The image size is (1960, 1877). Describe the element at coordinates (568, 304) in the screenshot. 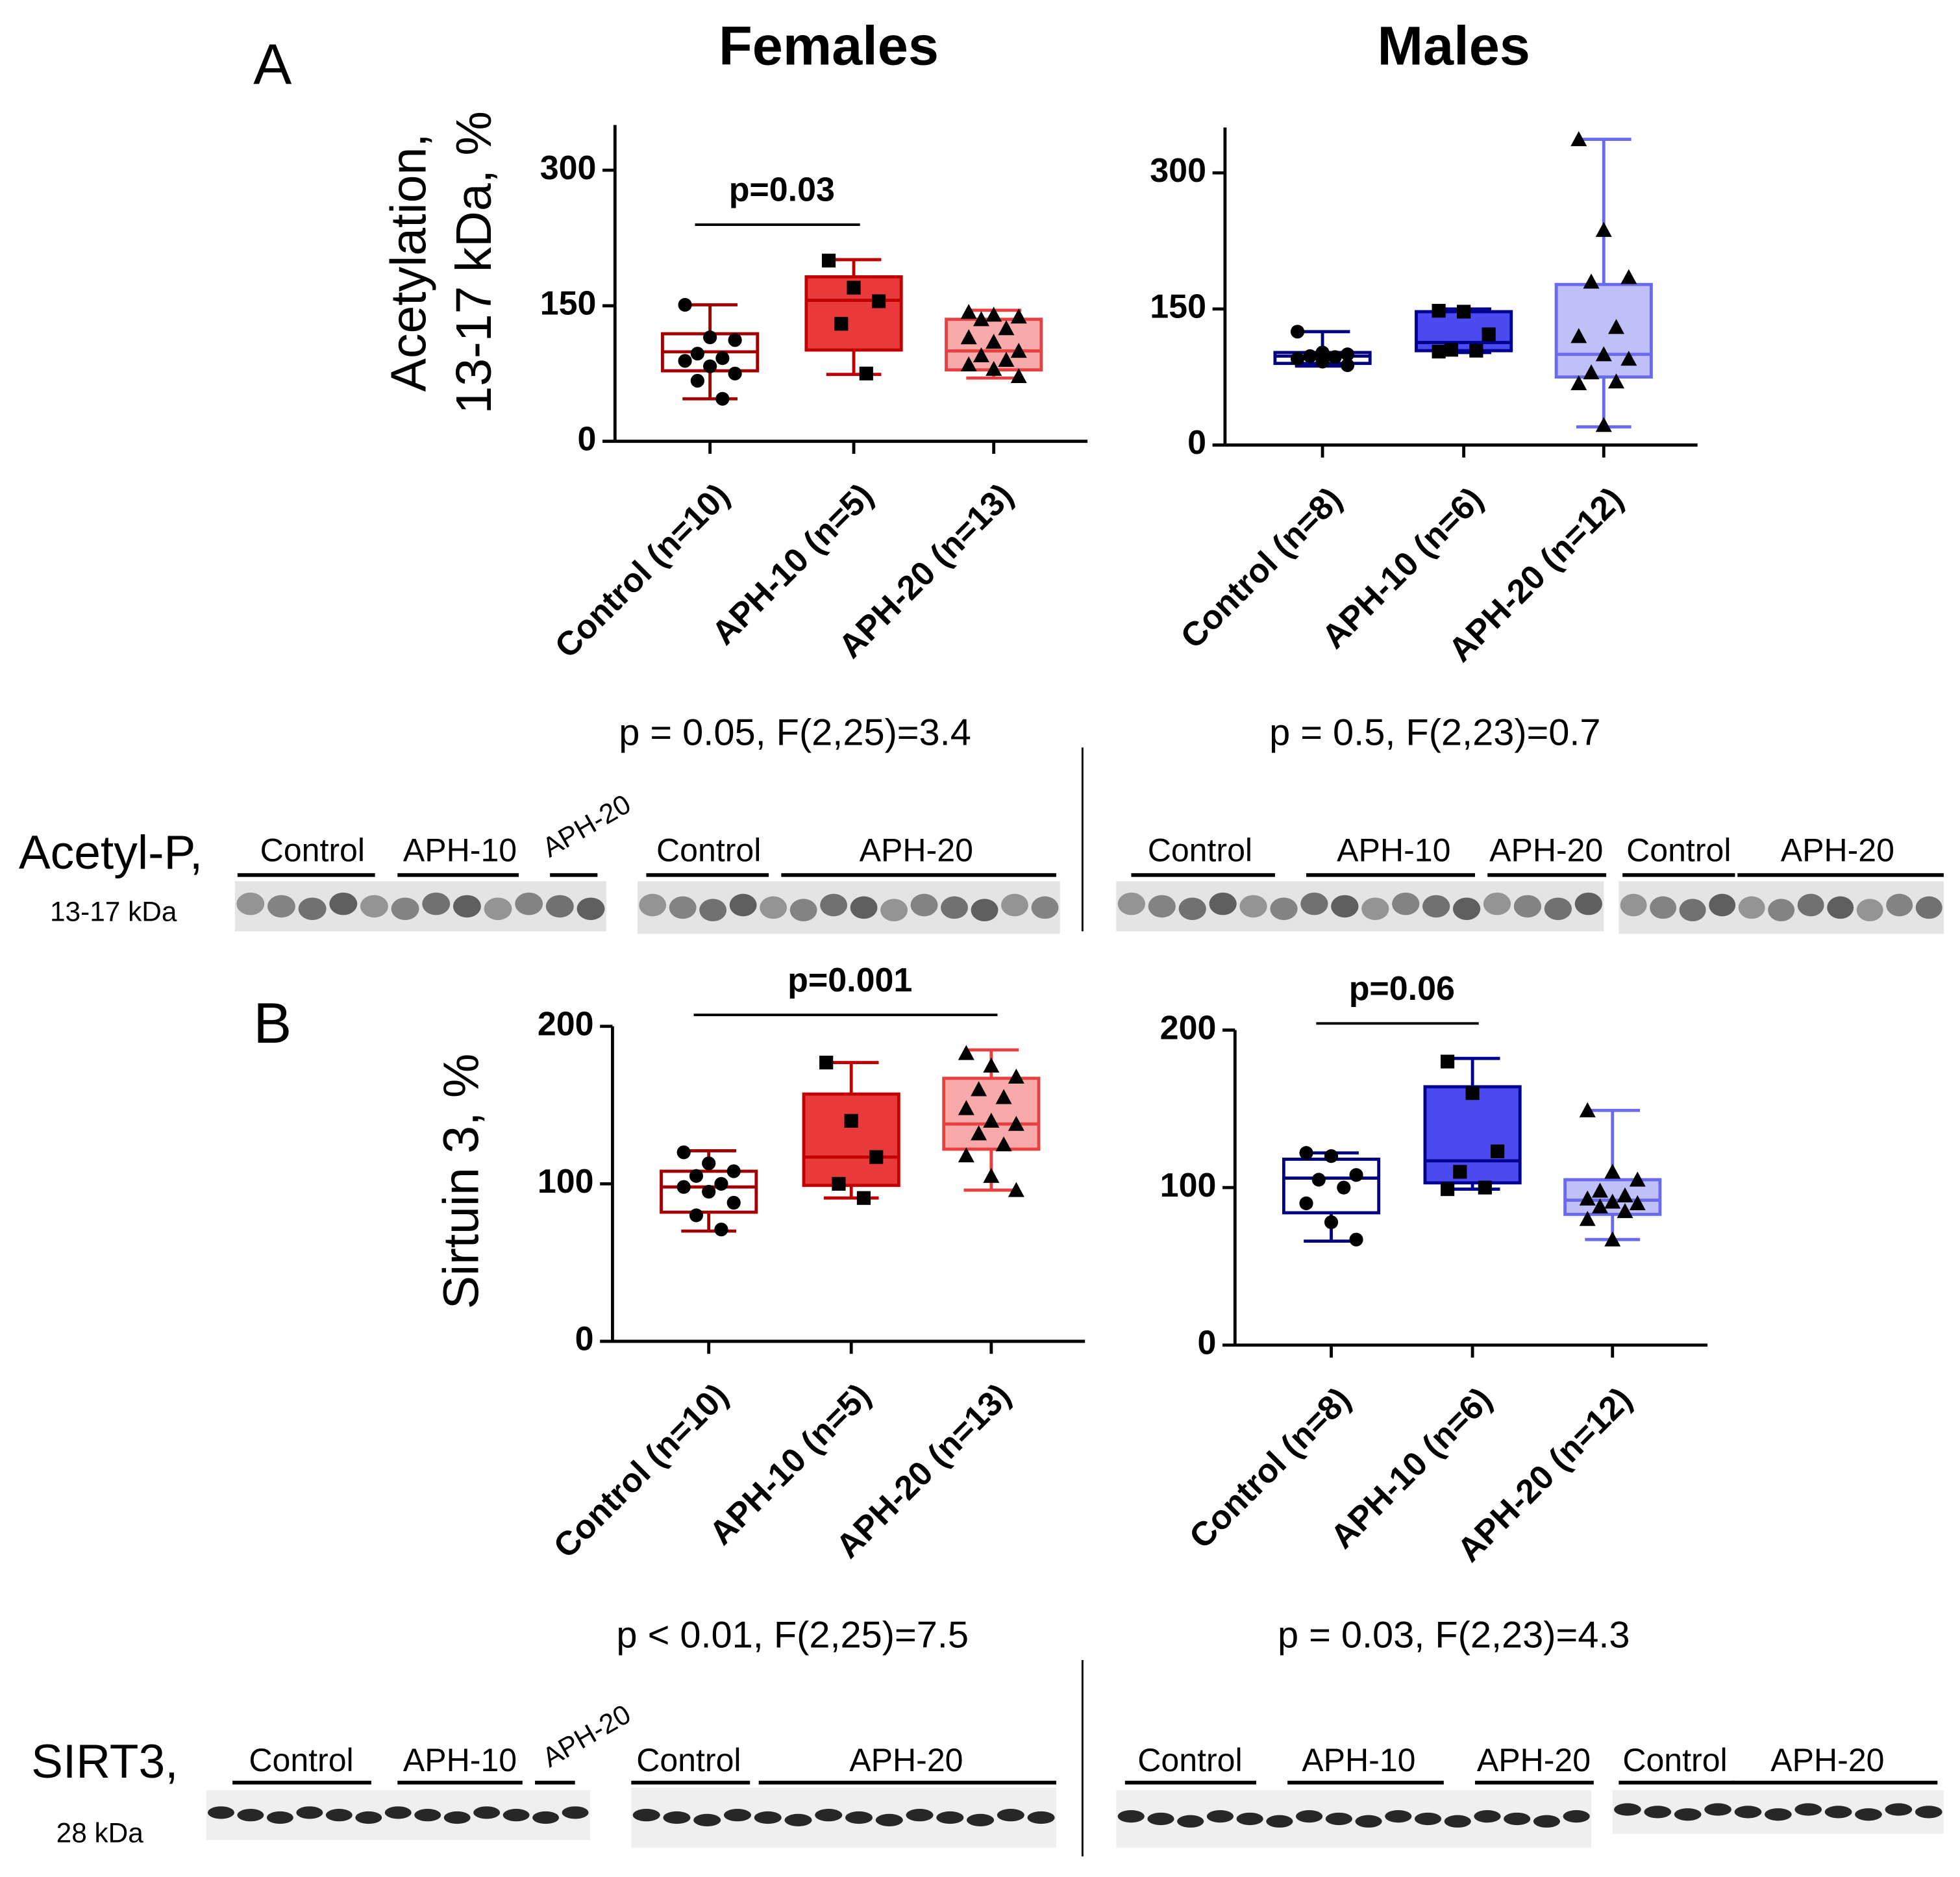

I see `y-tick-label: 150` at that location.